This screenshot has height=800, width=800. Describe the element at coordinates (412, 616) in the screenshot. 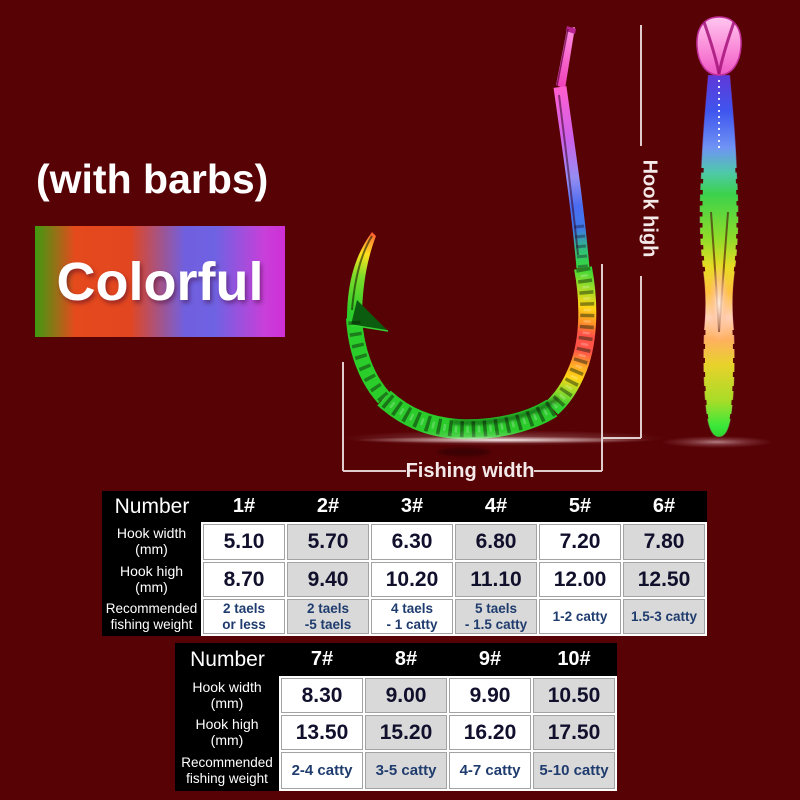

I see `spec-cell: 4 taels - 1 catty` at that location.